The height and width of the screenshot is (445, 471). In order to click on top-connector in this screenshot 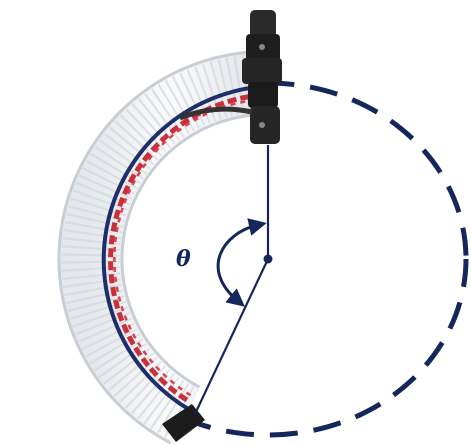, I will do `click(230, 77)`.